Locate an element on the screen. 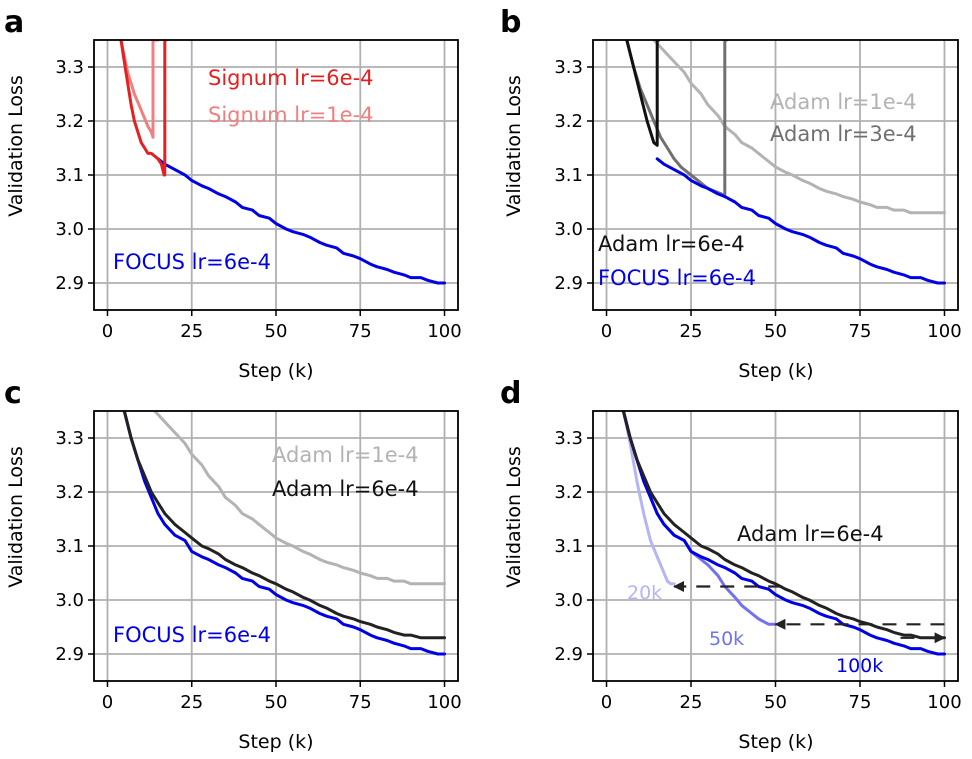  series-line-focus-100k is located at coordinates (783, 533).